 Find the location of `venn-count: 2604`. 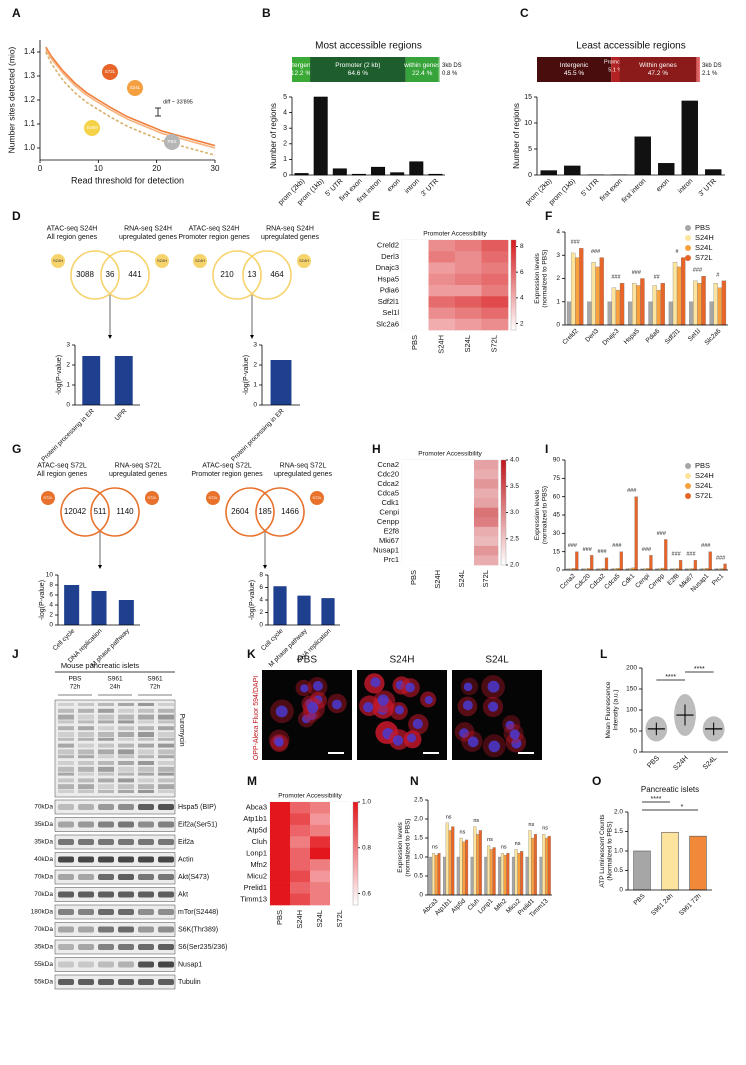

venn-count: 2604 is located at coordinates (240, 511).